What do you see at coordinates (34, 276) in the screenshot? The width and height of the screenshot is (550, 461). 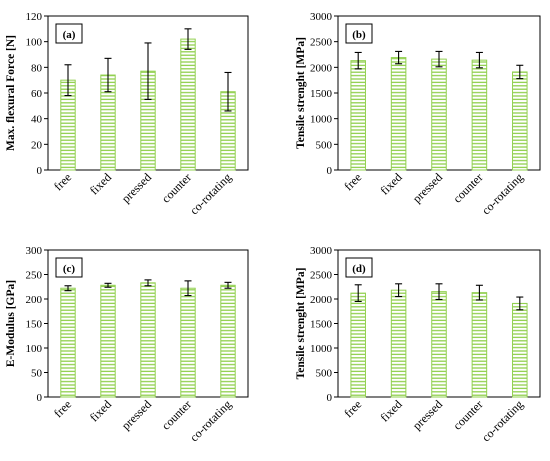 I see `y-tick-label: 250` at bounding box center [34, 276].